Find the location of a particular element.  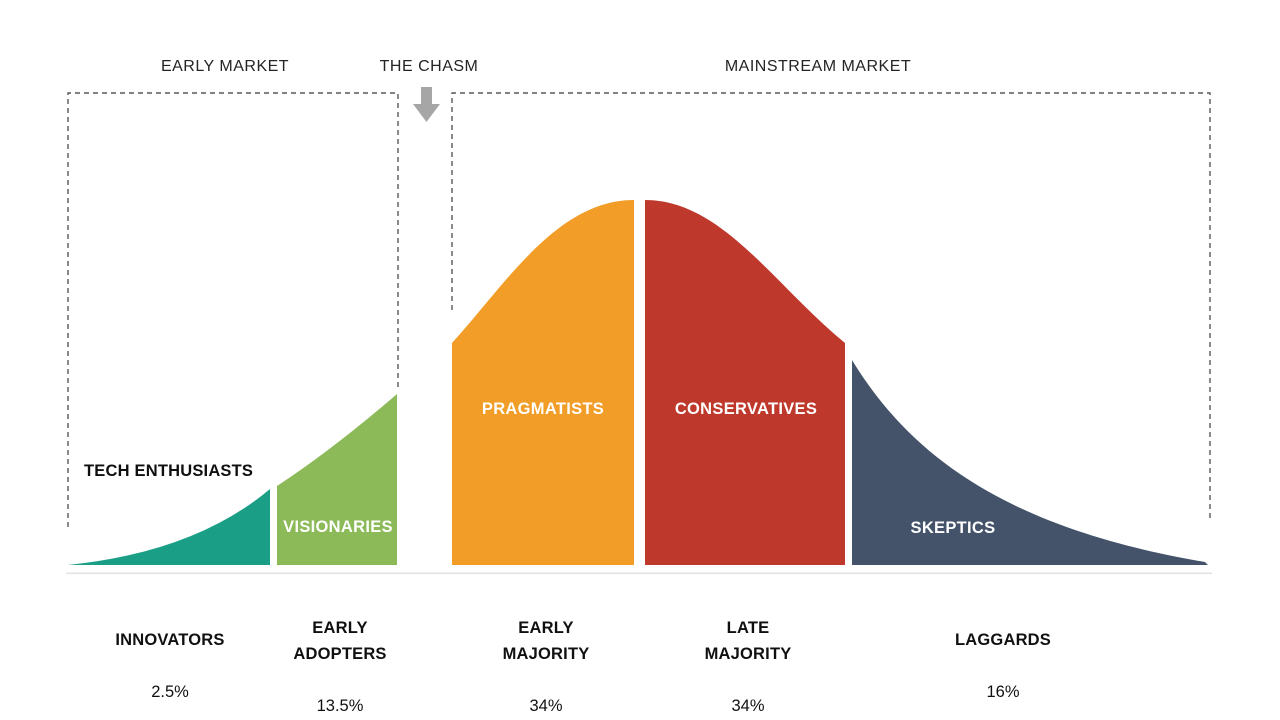

conservatives-label: CONSERVATIVES is located at coordinates (746, 409).